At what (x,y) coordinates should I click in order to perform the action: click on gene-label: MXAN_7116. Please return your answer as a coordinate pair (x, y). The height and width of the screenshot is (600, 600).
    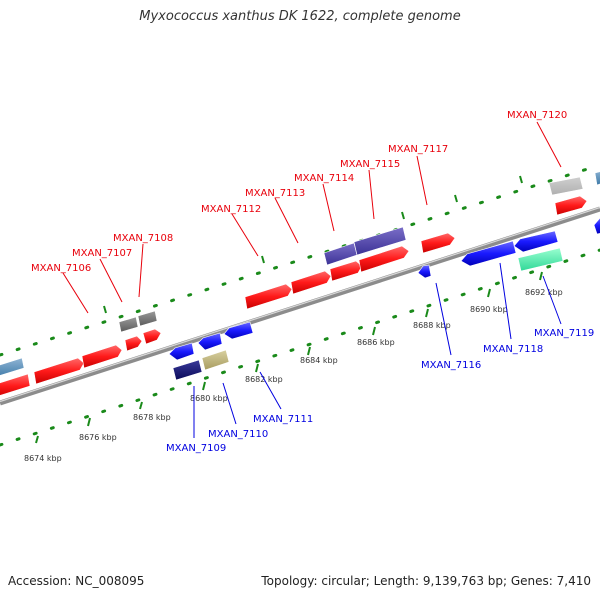
    Looking at the image, I should click on (451, 365).